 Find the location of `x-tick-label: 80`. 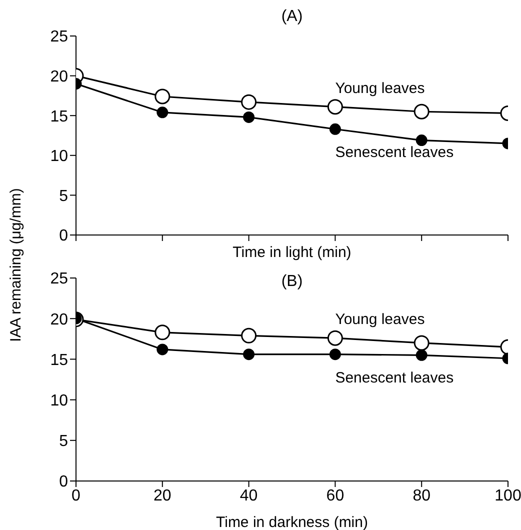

x-tick-label: 80 is located at coordinates (421, 495).